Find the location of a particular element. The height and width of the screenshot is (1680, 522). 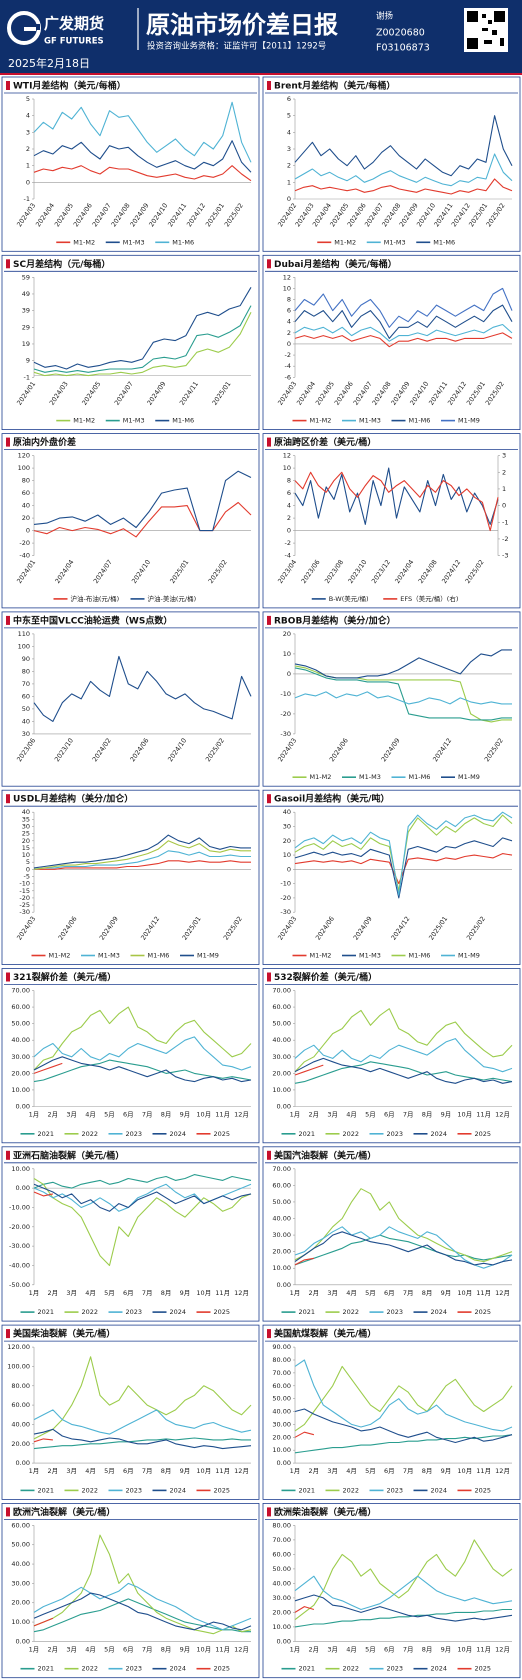

y-tick-label: 40.00 is located at coordinates (20, 1424).